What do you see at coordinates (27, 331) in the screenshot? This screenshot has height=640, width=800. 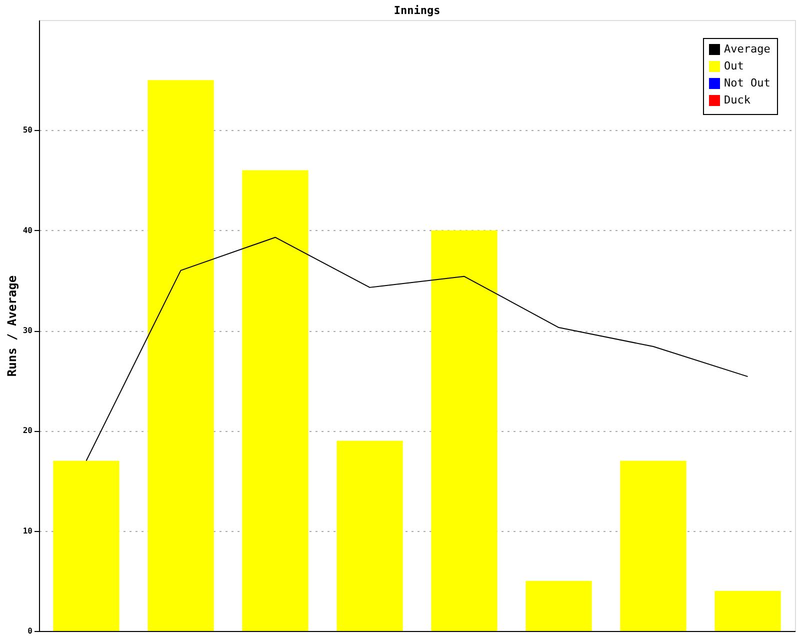 I see `y-tick-label: 30` at bounding box center [27, 331].